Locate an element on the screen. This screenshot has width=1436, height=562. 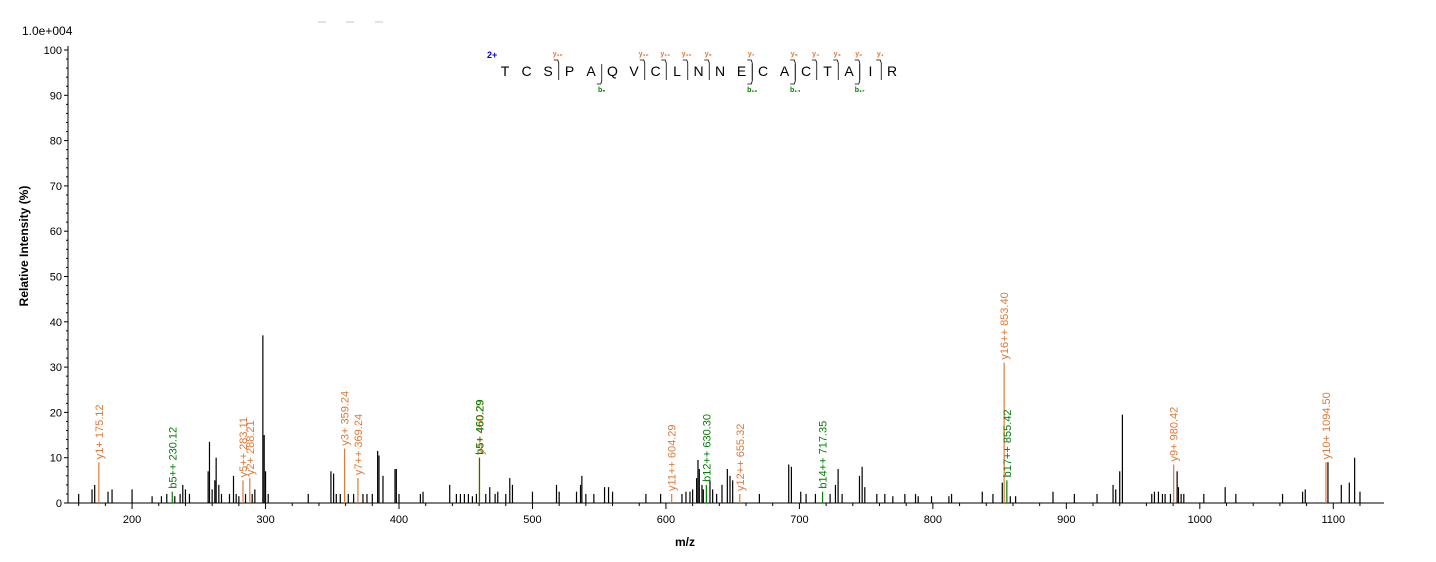
x-tick-label: 1100 is located at coordinates (1333, 520).